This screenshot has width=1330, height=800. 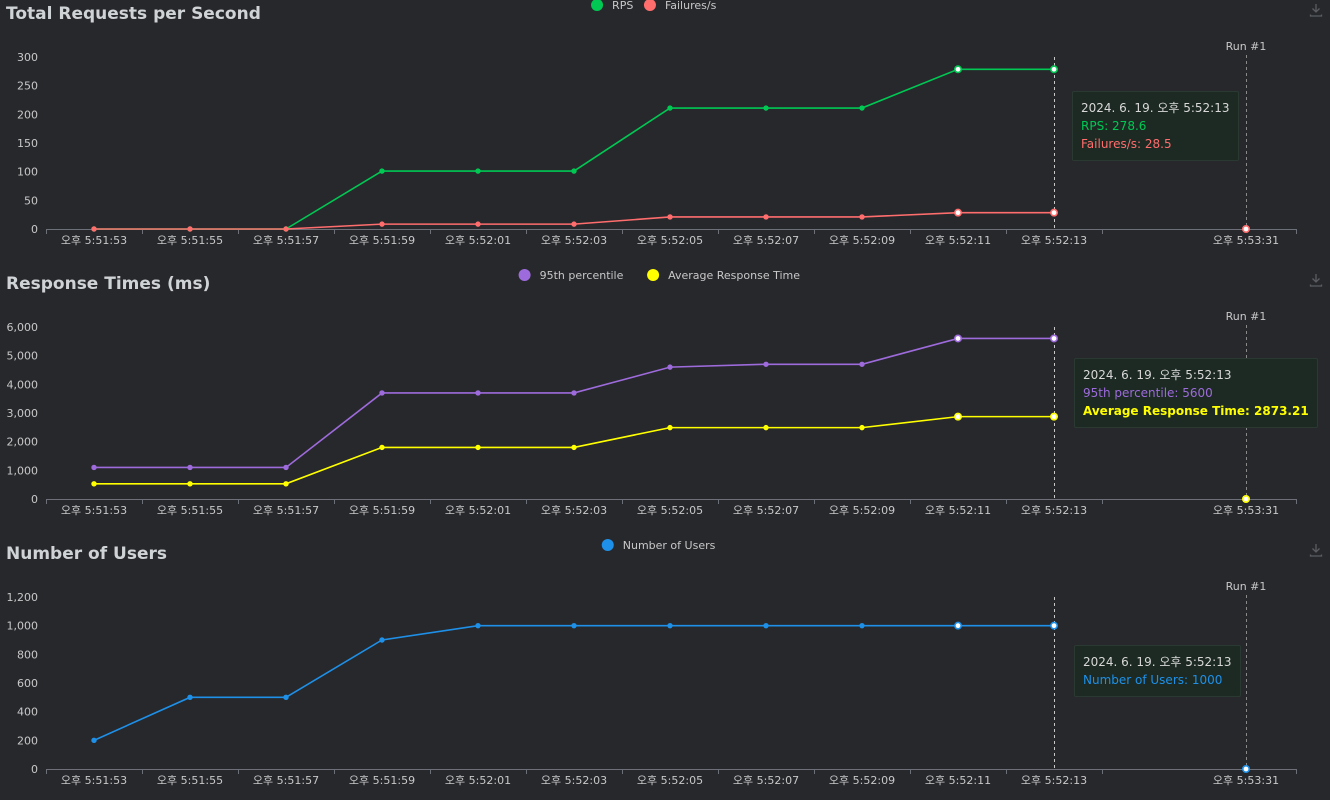 What do you see at coordinates (1246, 510) in the screenshot?
I see `x-tick-label: 오후 5:53:31` at bounding box center [1246, 510].